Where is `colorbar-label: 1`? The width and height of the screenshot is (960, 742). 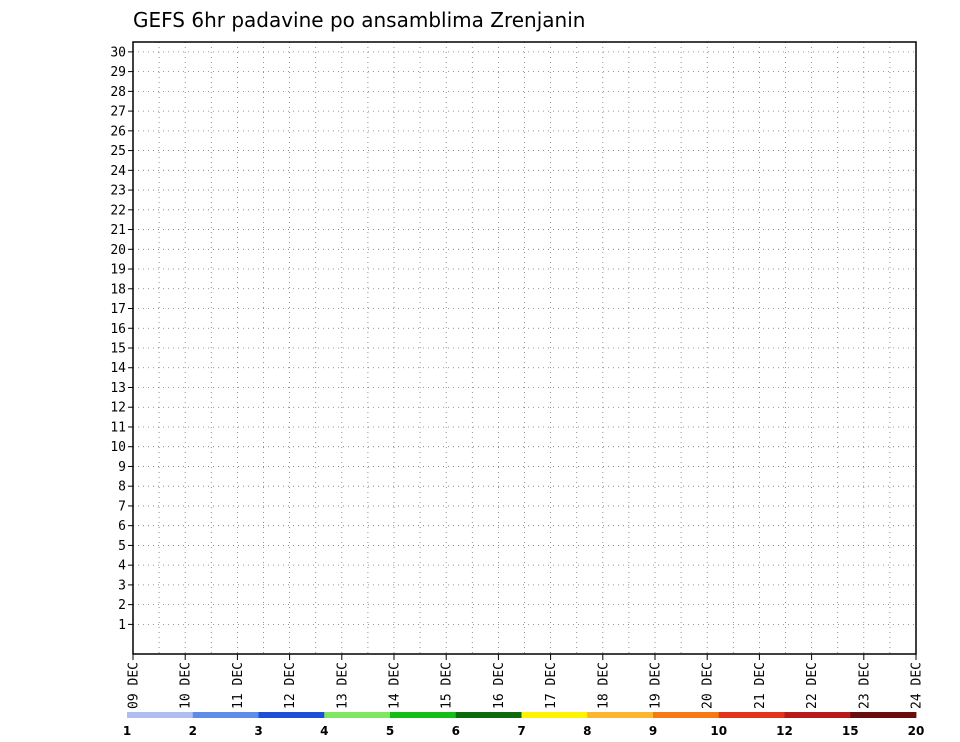 colorbar-label: 1 is located at coordinates (127, 731).